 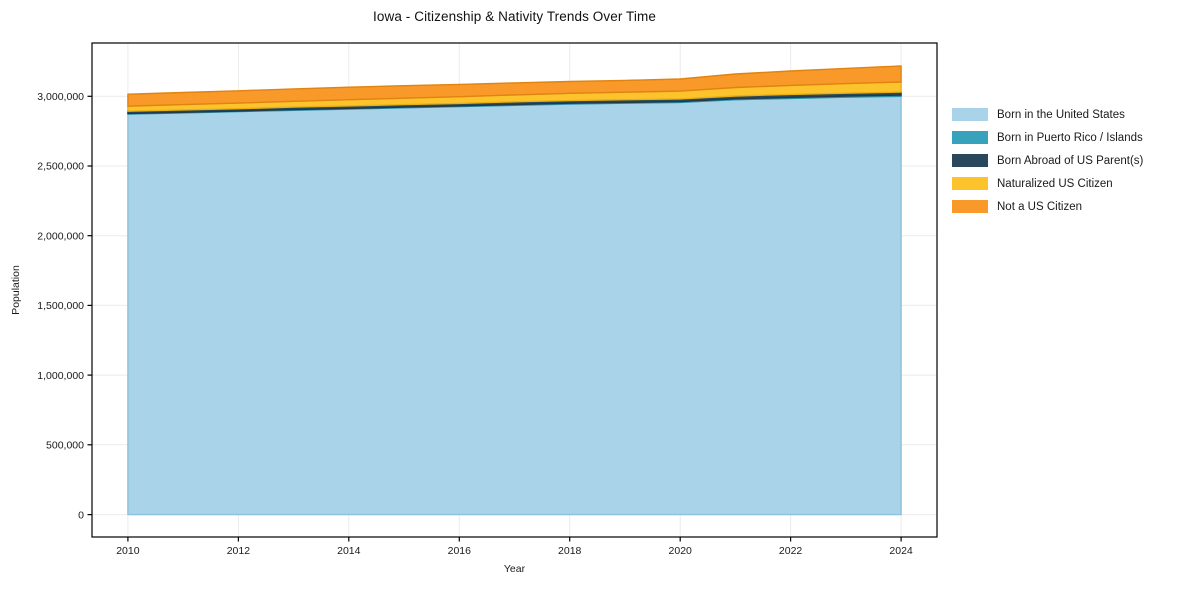 What do you see at coordinates (128, 551) in the screenshot?
I see `x-tick-label: 2010` at bounding box center [128, 551].